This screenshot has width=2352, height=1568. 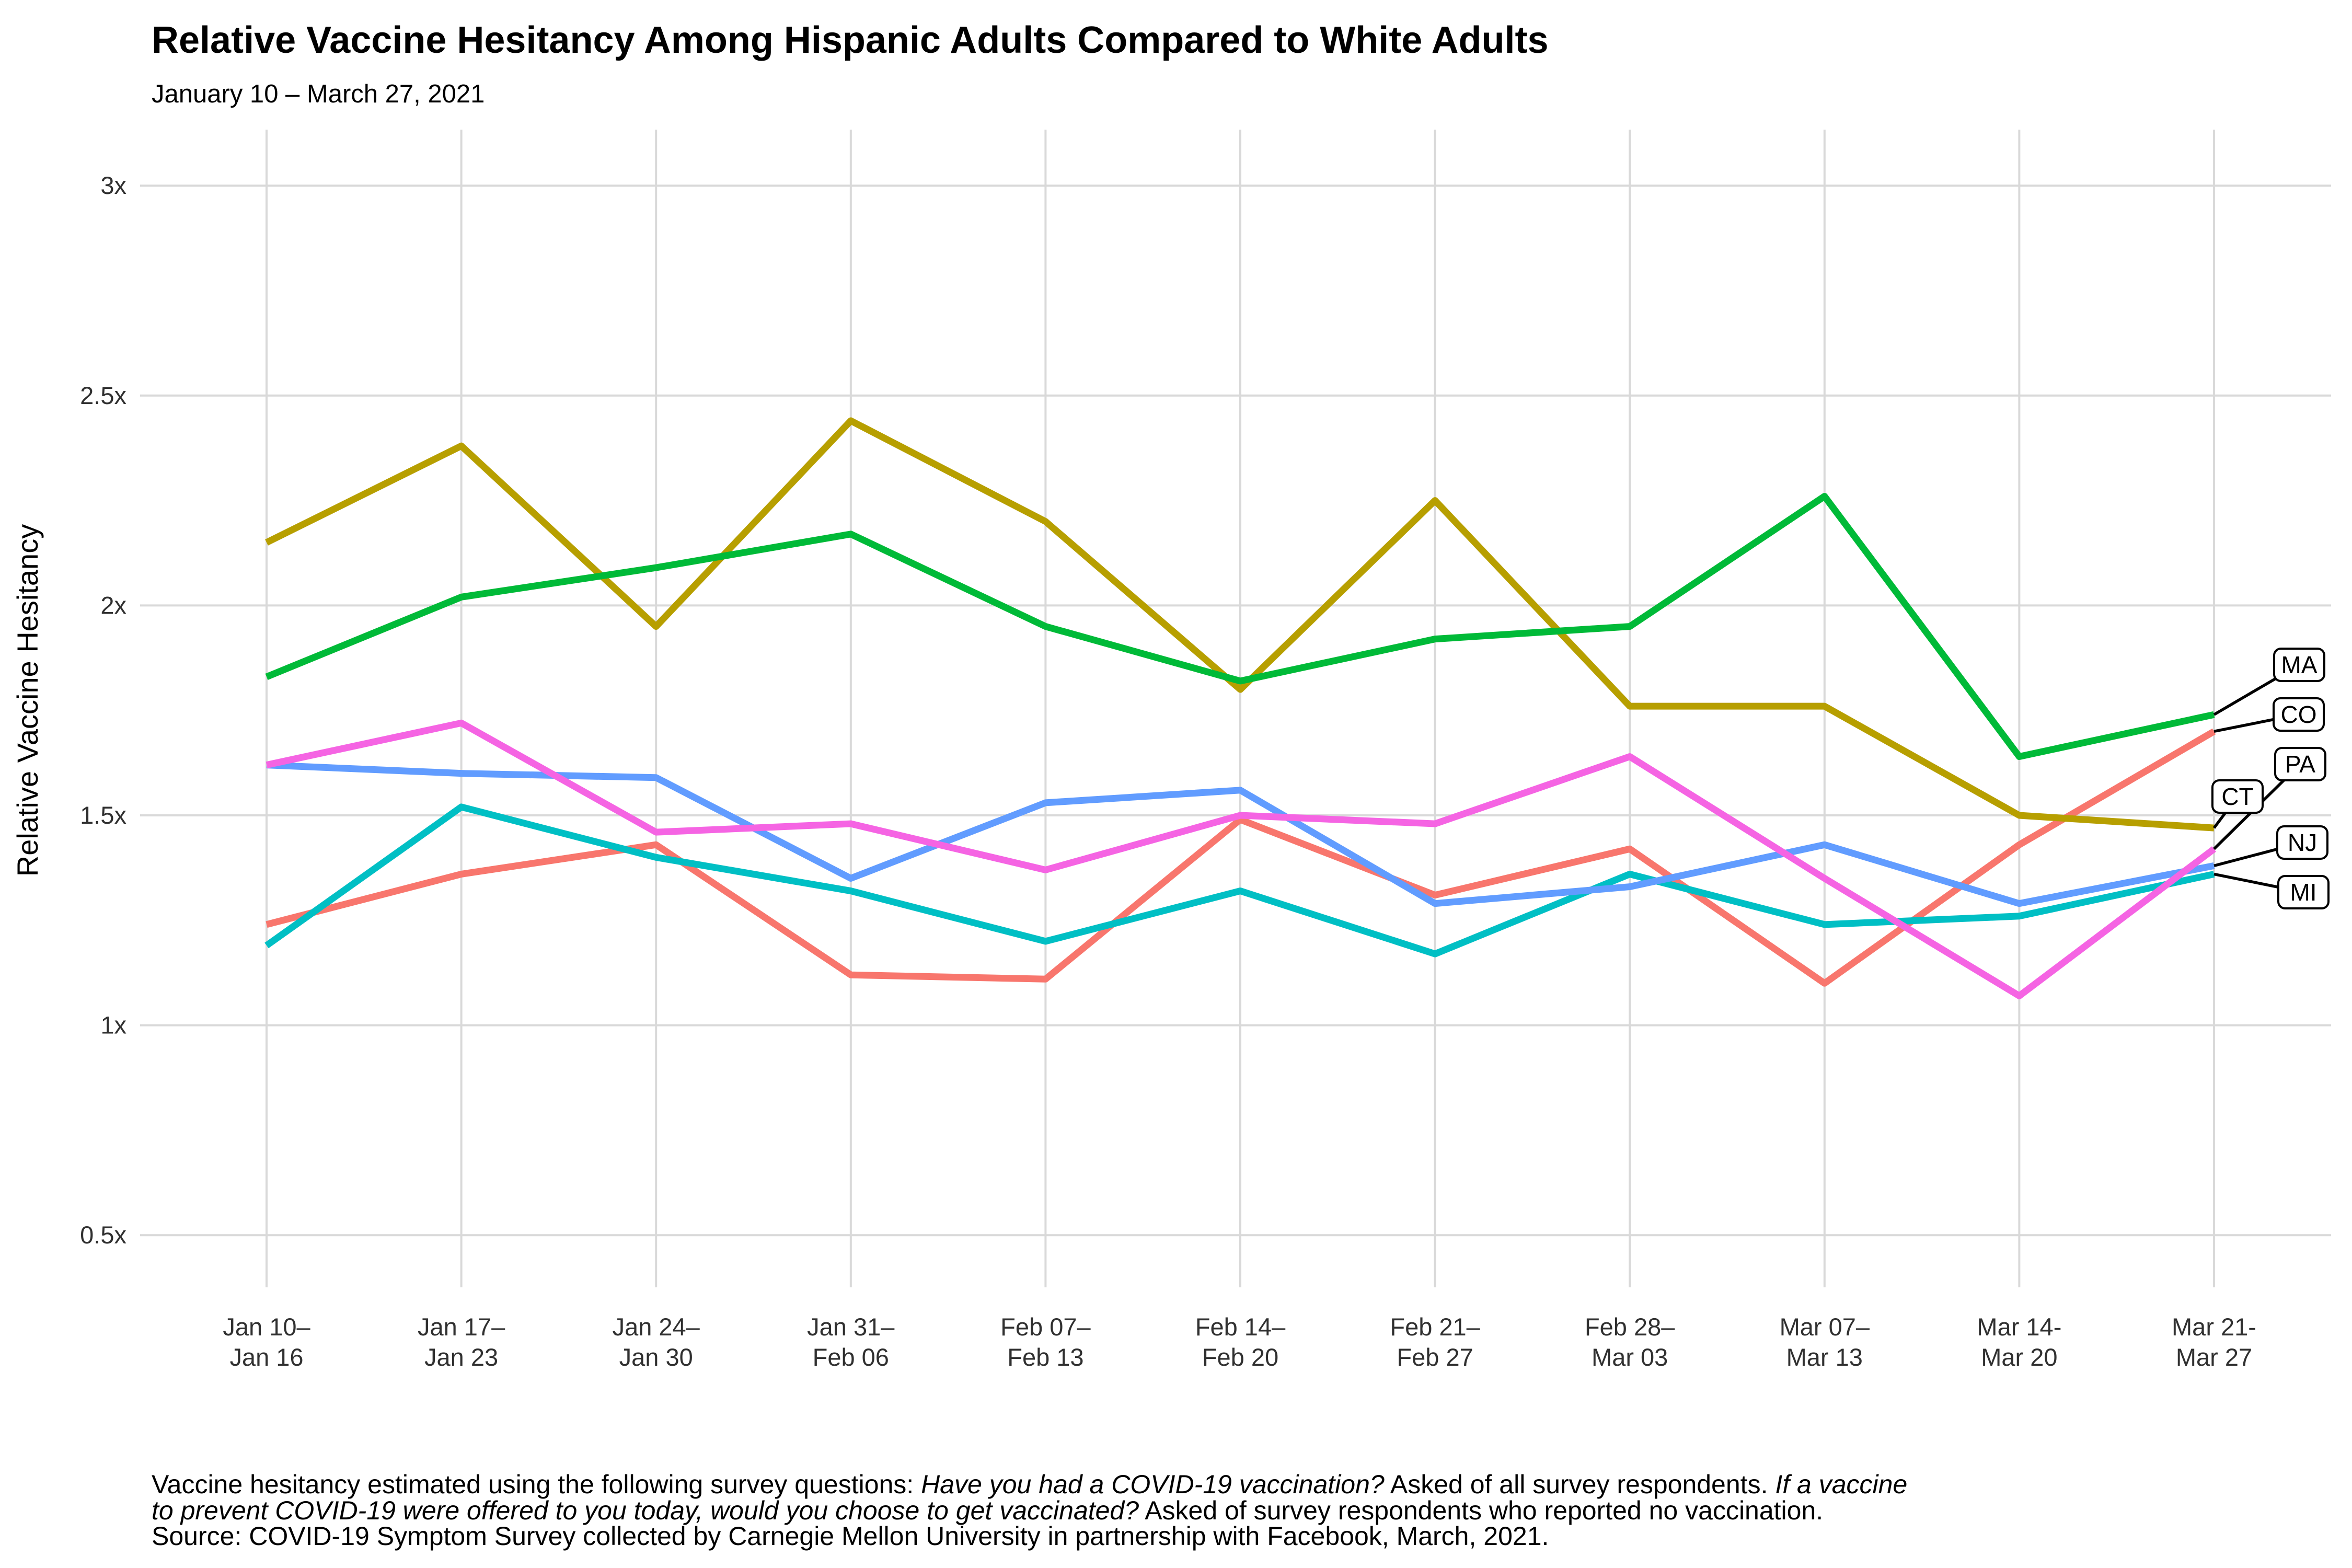 I want to click on footnote-italic-segment: Have you had a COVID-19 vaccination?, so click(x=1153, y=1484).